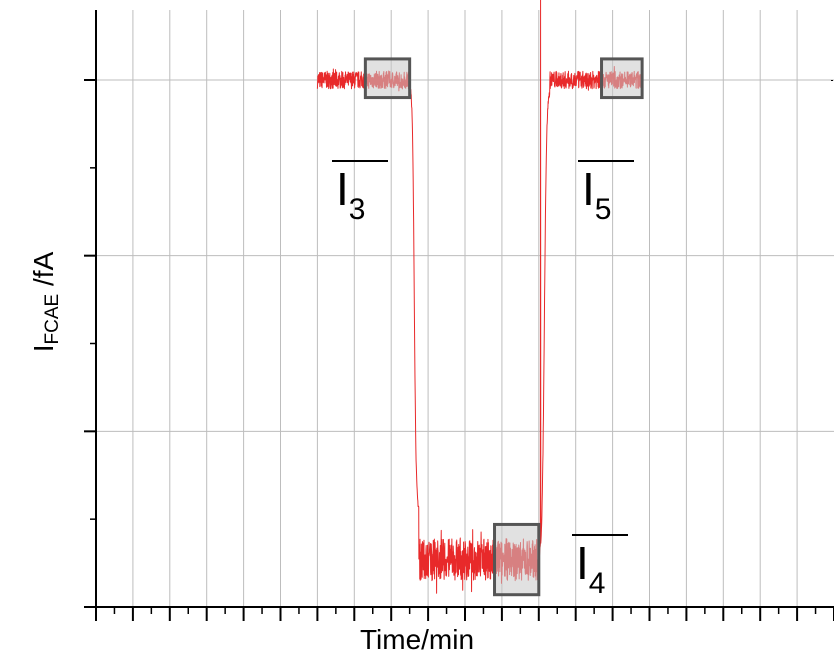 The height and width of the screenshot is (668, 834). Describe the element at coordinates (606, 192) in the screenshot. I see `annotation-i5: I5` at that location.